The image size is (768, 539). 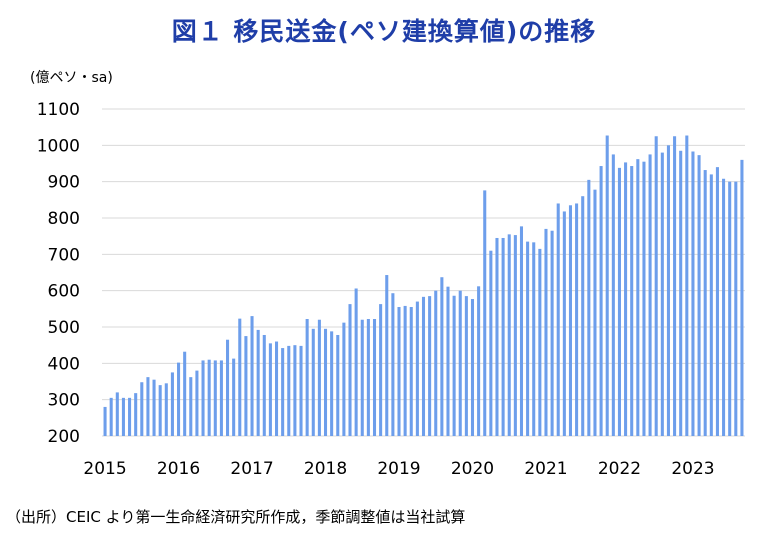 I want to click on y-tick-label: 200, so click(x=64, y=437).